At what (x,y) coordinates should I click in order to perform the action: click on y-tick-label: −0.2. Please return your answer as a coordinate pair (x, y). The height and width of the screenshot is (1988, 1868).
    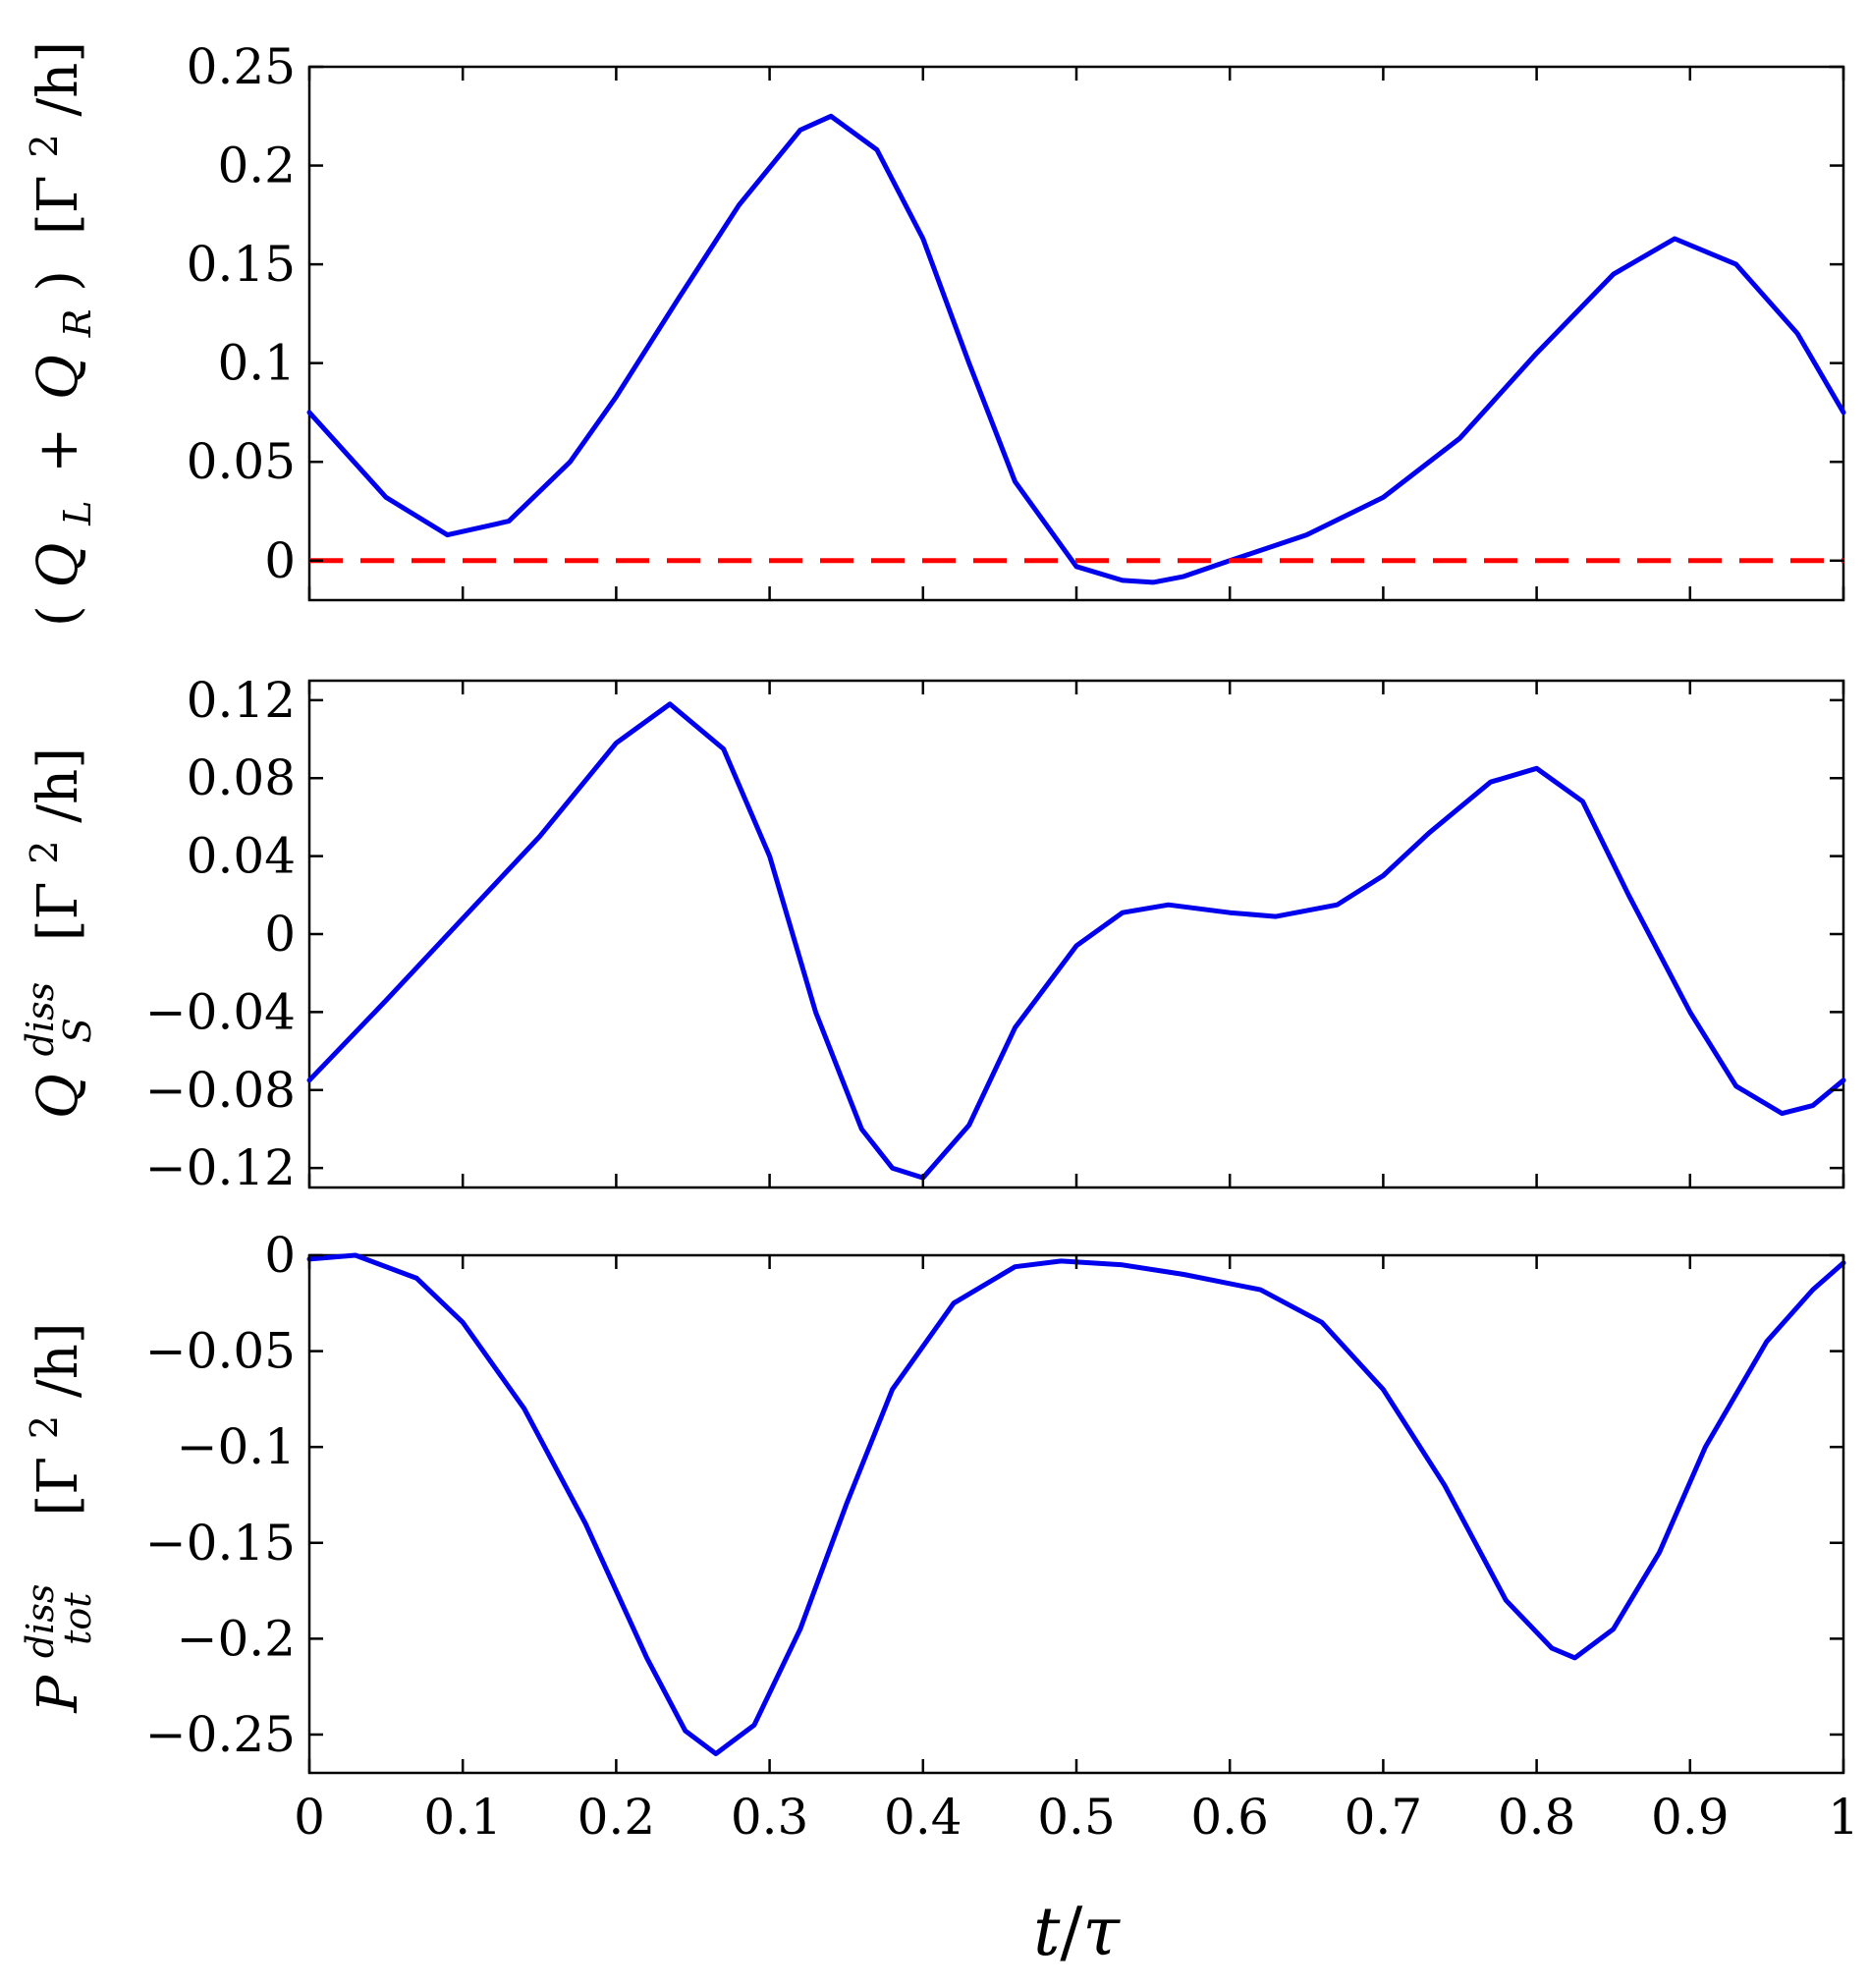
    Looking at the image, I should click on (236, 1638).